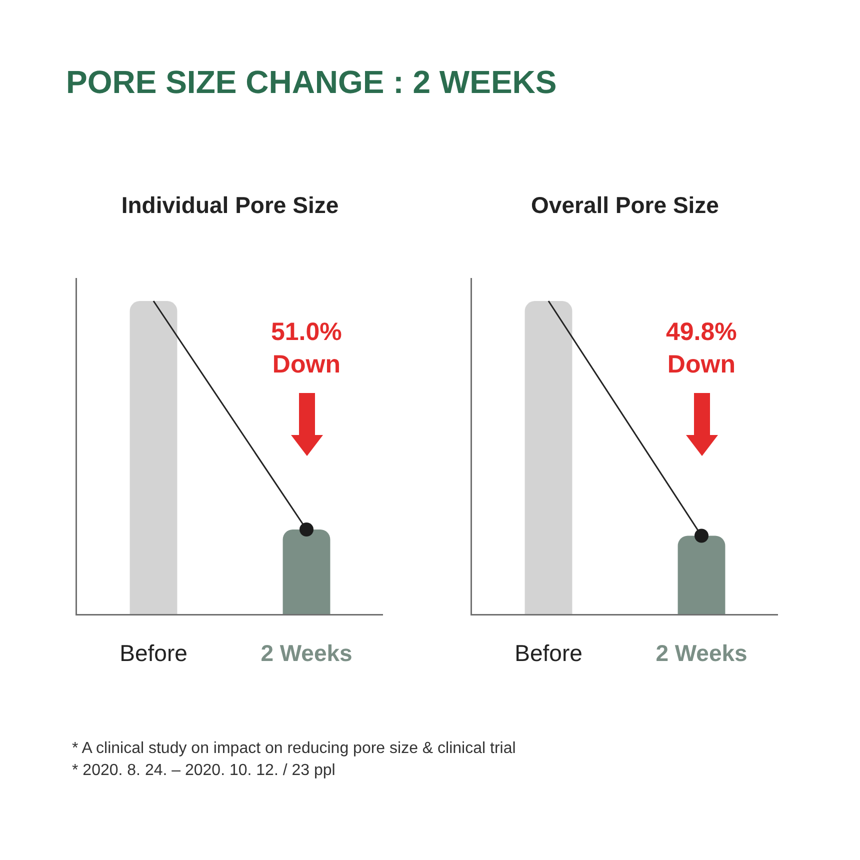 Image resolution: width=860 pixels, height=860 pixels. I want to click on chart-title: Overall Pore Size, so click(625, 205).